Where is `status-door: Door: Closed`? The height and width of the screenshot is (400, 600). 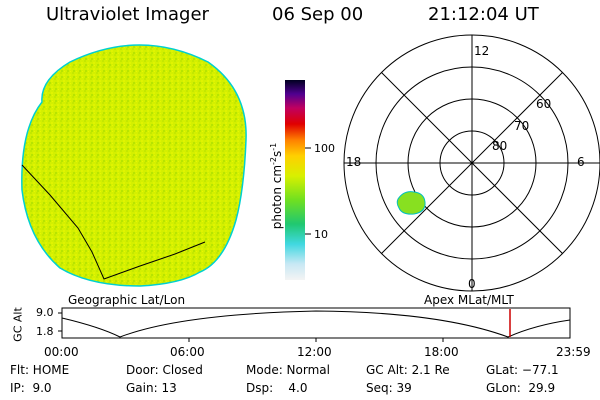 status-door: Door: Closed is located at coordinates (164, 370).